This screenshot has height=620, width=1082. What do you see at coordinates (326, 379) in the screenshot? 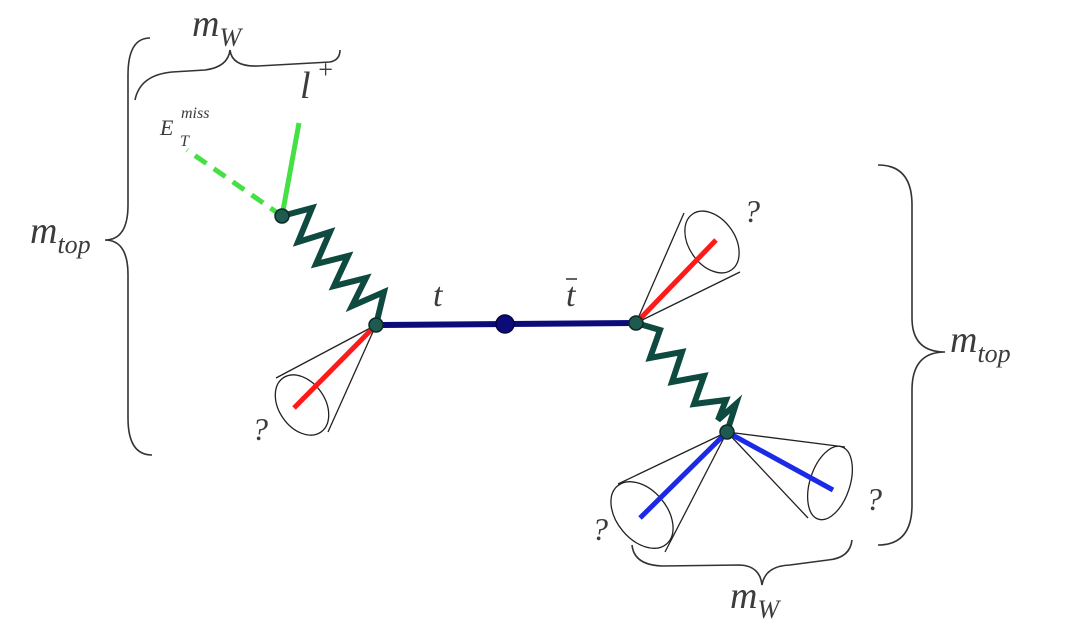
I see `left-bjet-cone` at bounding box center [326, 379].